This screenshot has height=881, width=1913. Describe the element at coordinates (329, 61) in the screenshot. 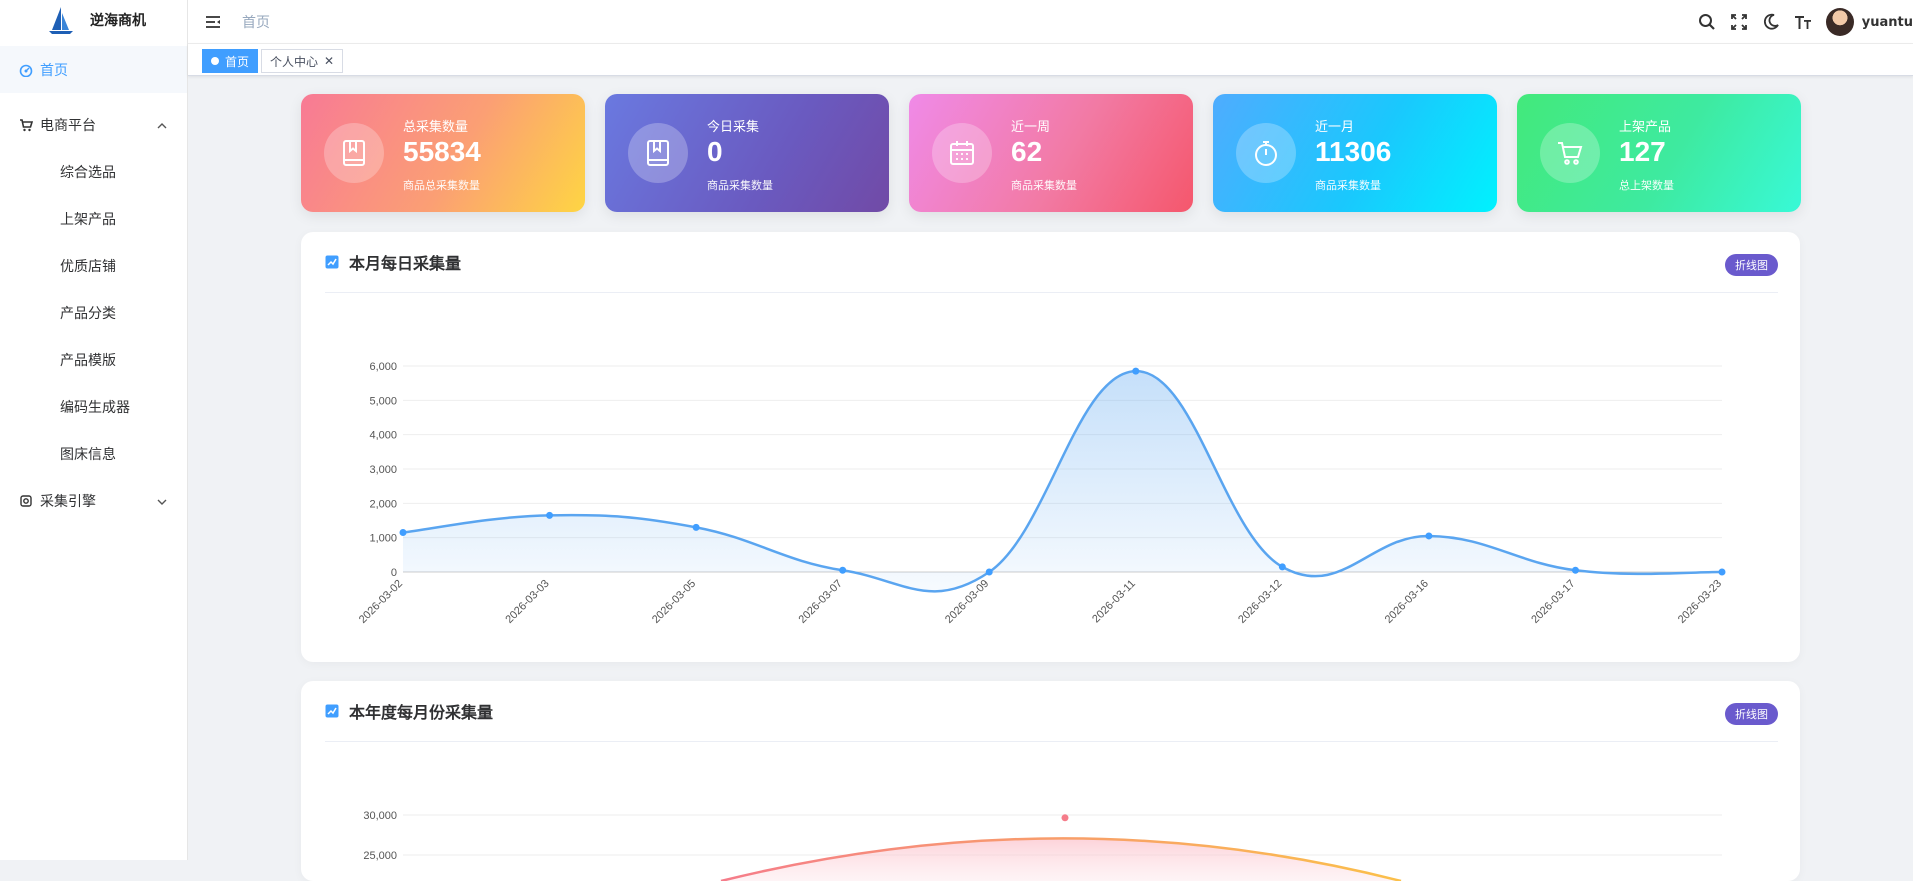

I see `close-icon: ✕` at that location.